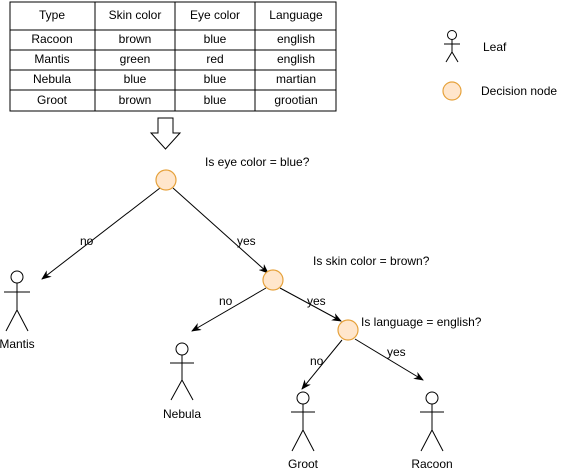 This screenshot has width=563, height=472. What do you see at coordinates (52, 15) in the screenshot?
I see `table-header-type: Type` at bounding box center [52, 15].